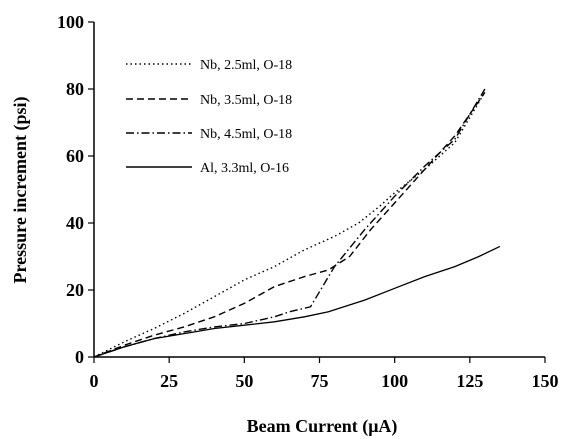 This screenshot has height=439, width=566. I want to click on legend-label: Al, 3.3ml, O-16, so click(244, 168).